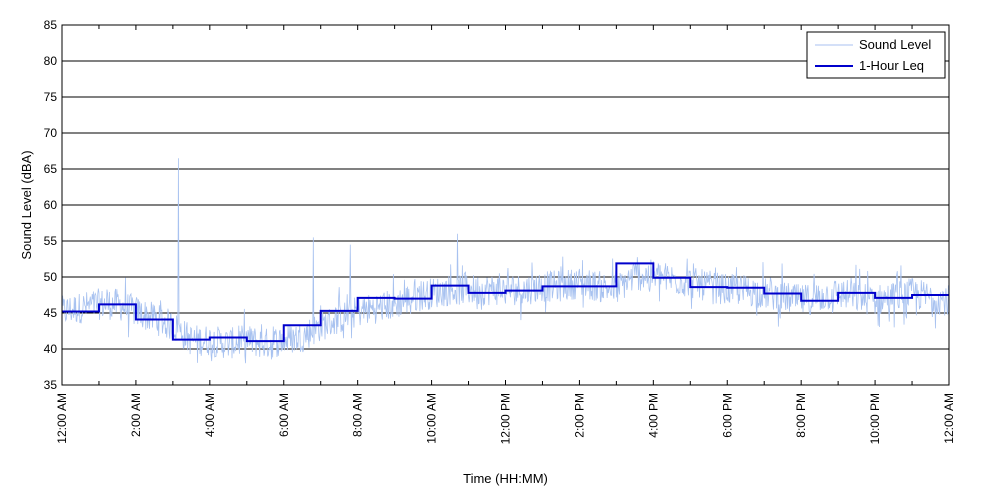 The image size is (1000, 500). What do you see at coordinates (506, 418) in the screenshot?
I see `x-tick-label: 12:00 PM` at bounding box center [506, 418].